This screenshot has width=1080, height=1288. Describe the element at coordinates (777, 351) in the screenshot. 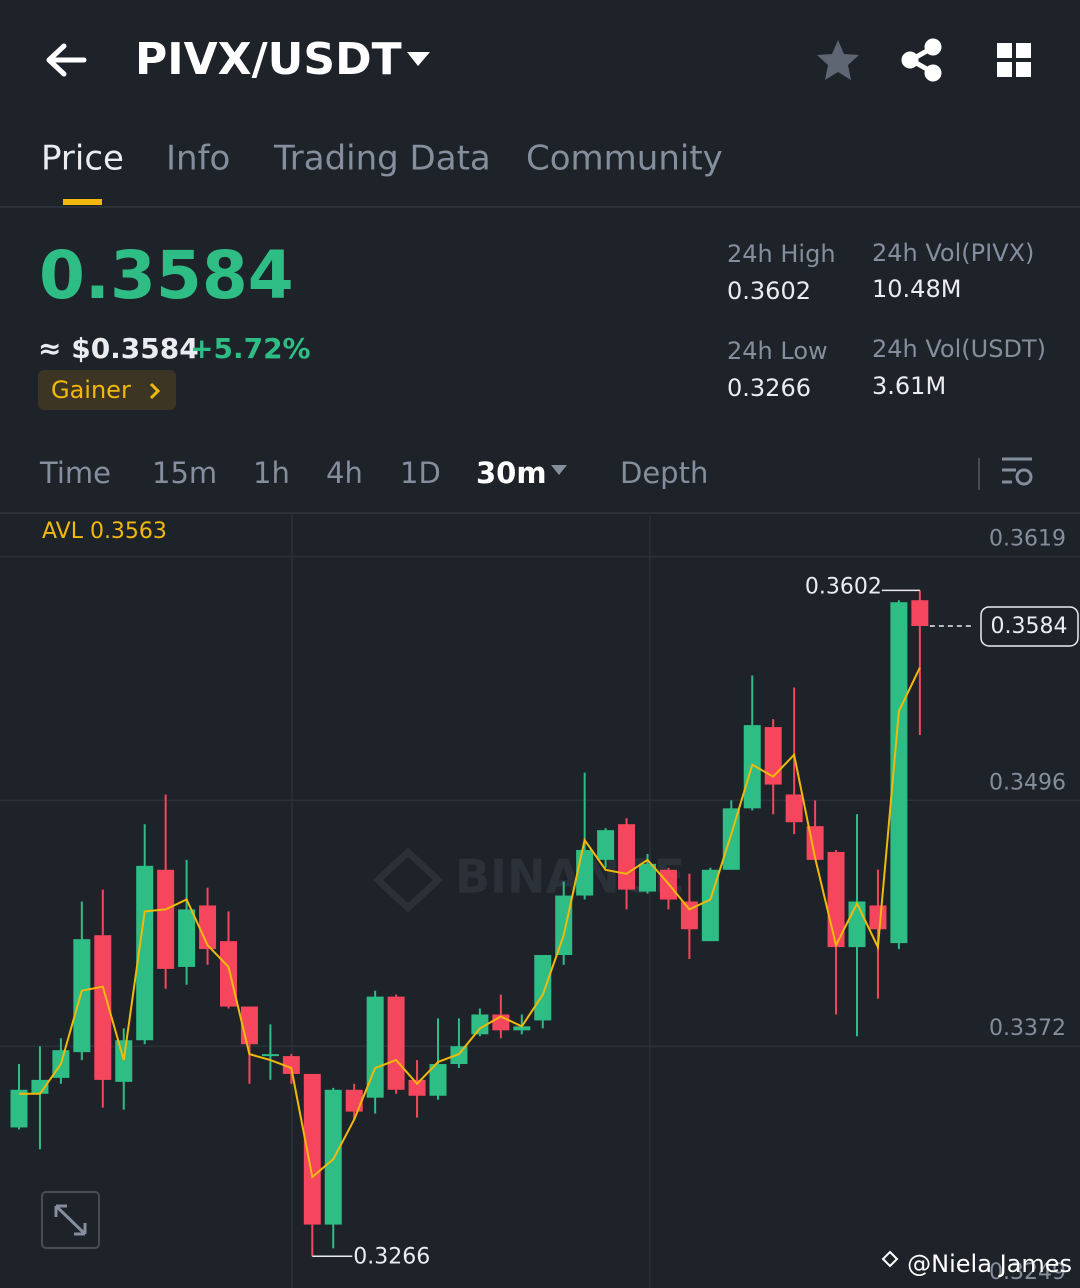

I see `stat-label: 24h Low` at that location.